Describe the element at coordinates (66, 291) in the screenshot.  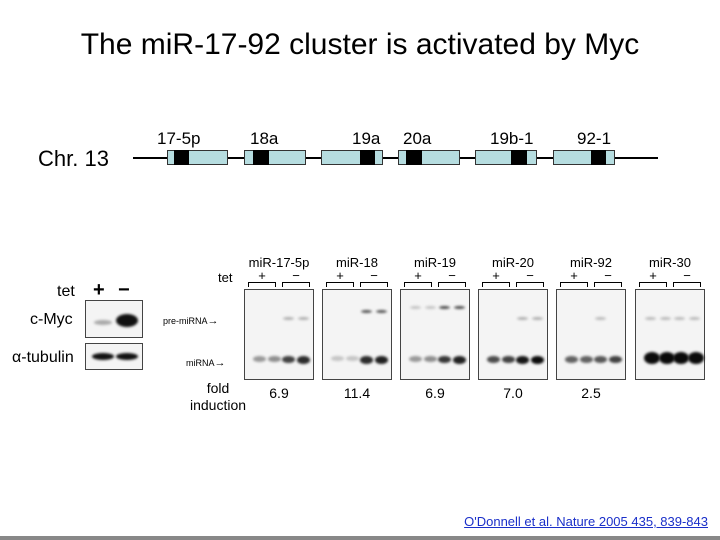
I see `western-tet-label: tet` at that location.